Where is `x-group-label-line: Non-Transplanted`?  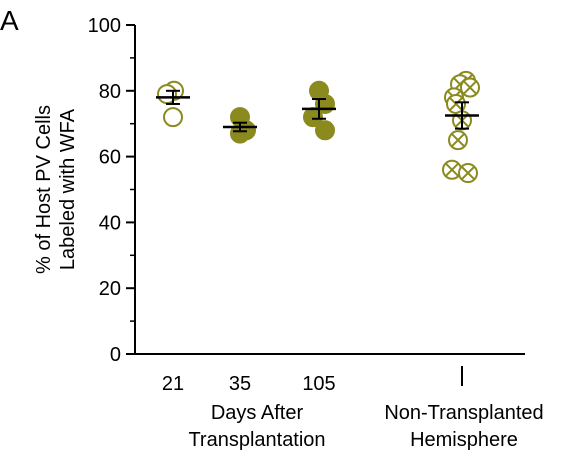 x-group-label-line: Non-Transplanted is located at coordinates (463, 413).